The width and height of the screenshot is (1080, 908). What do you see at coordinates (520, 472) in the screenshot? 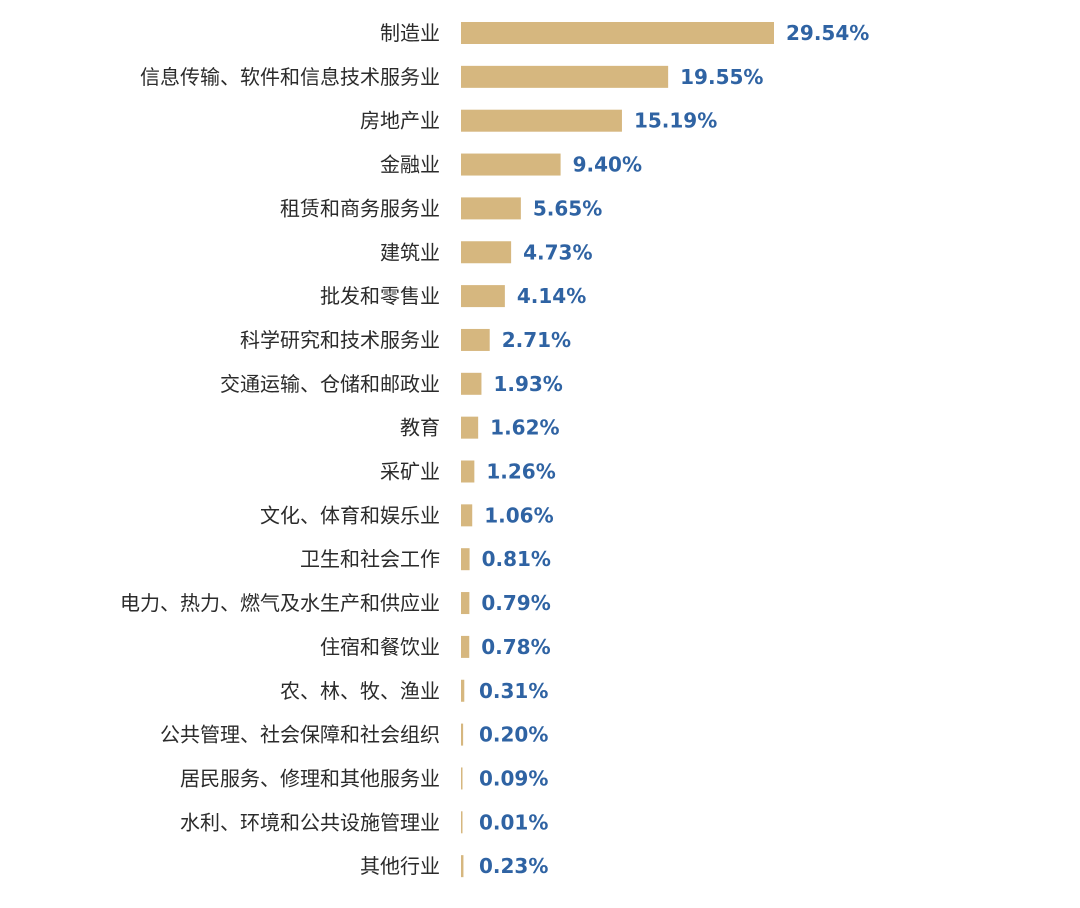
I see `value-label: 1.26%` at bounding box center [520, 472].